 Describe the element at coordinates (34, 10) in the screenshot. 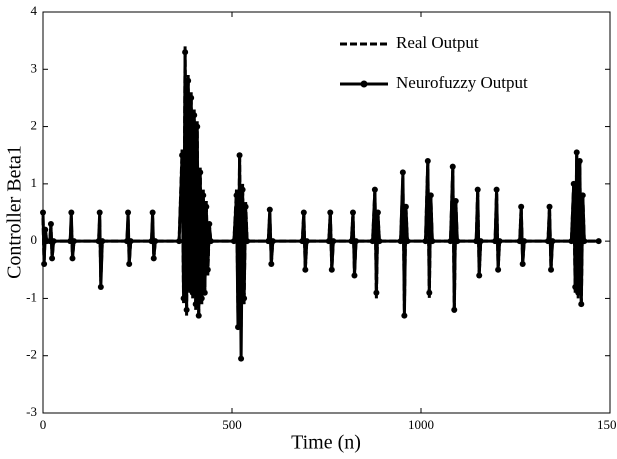

I see `y-tick-label: 4` at that location.